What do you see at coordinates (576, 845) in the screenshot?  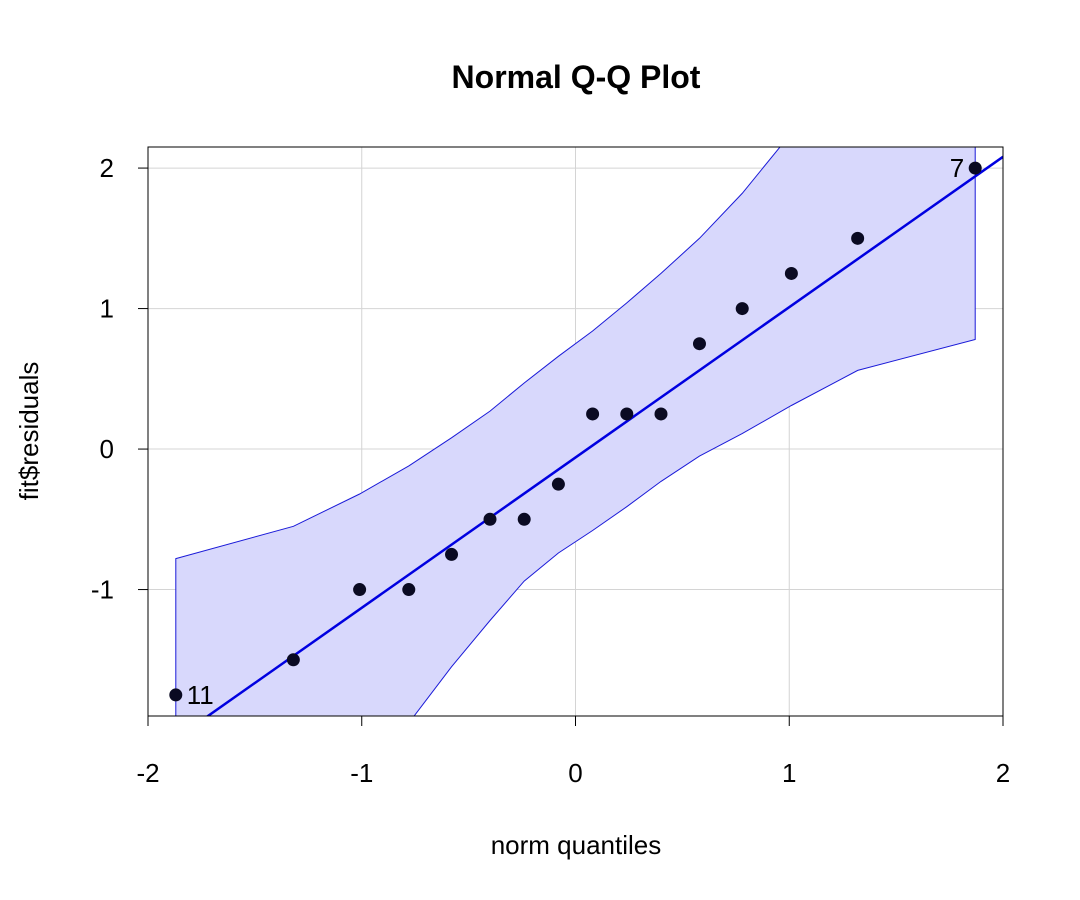 I see `x-axis-label: norm quantiles` at bounding box center [576, 845].